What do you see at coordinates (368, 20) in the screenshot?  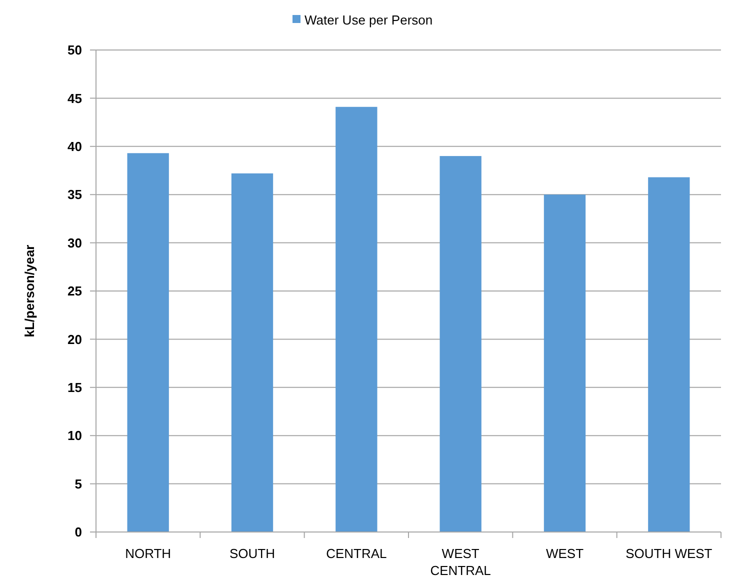 I see `legend-label: Water Use per Person` at bounding box center [368, 20].